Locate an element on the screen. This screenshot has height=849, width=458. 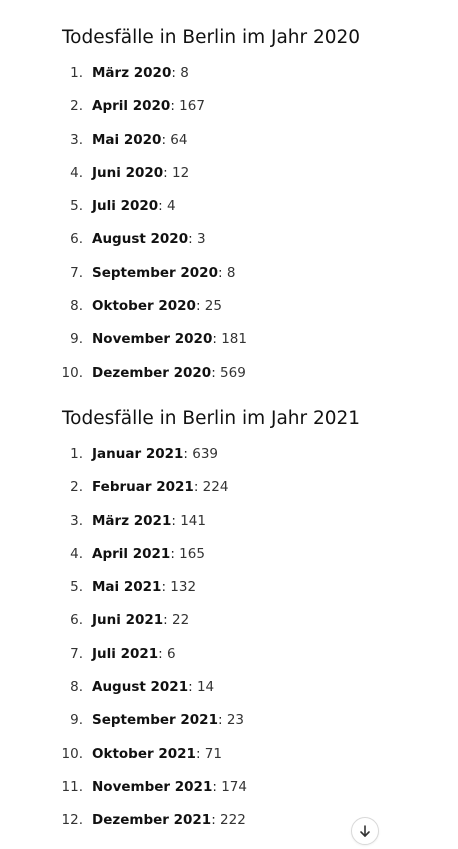
list-item-entry: August 2021: 14 is located at coordinates (153, 687).